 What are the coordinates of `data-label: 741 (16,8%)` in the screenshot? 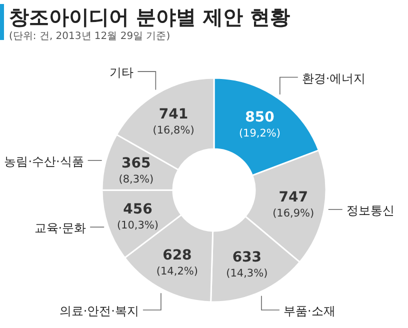 It's located at (173, 121).